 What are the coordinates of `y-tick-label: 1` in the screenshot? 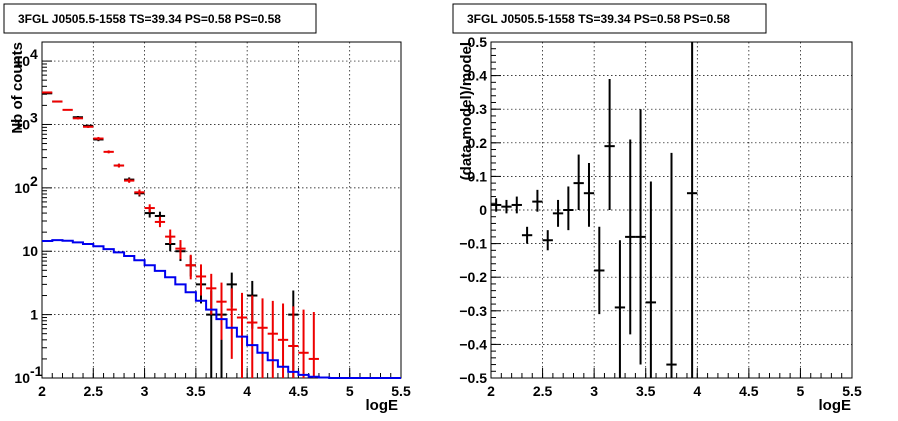 It's located at (34, 315).